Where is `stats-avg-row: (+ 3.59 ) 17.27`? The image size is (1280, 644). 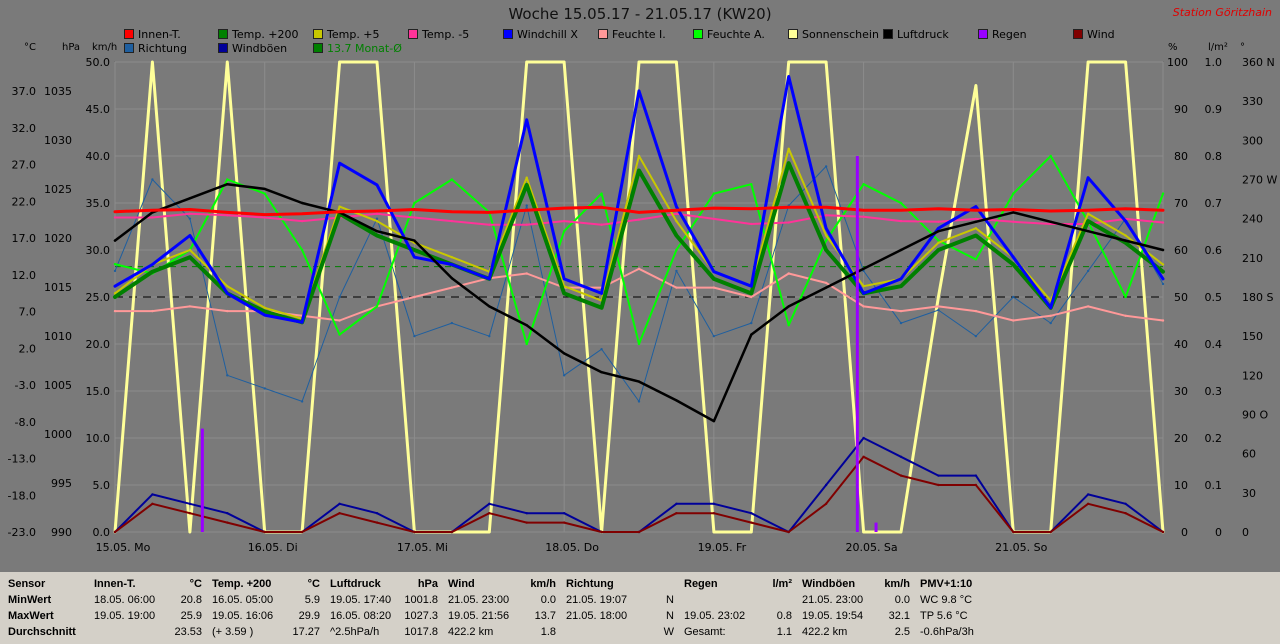
stats-avg-row: (+ 3.59 ) 17.27 is located at coordinates (268, 632).